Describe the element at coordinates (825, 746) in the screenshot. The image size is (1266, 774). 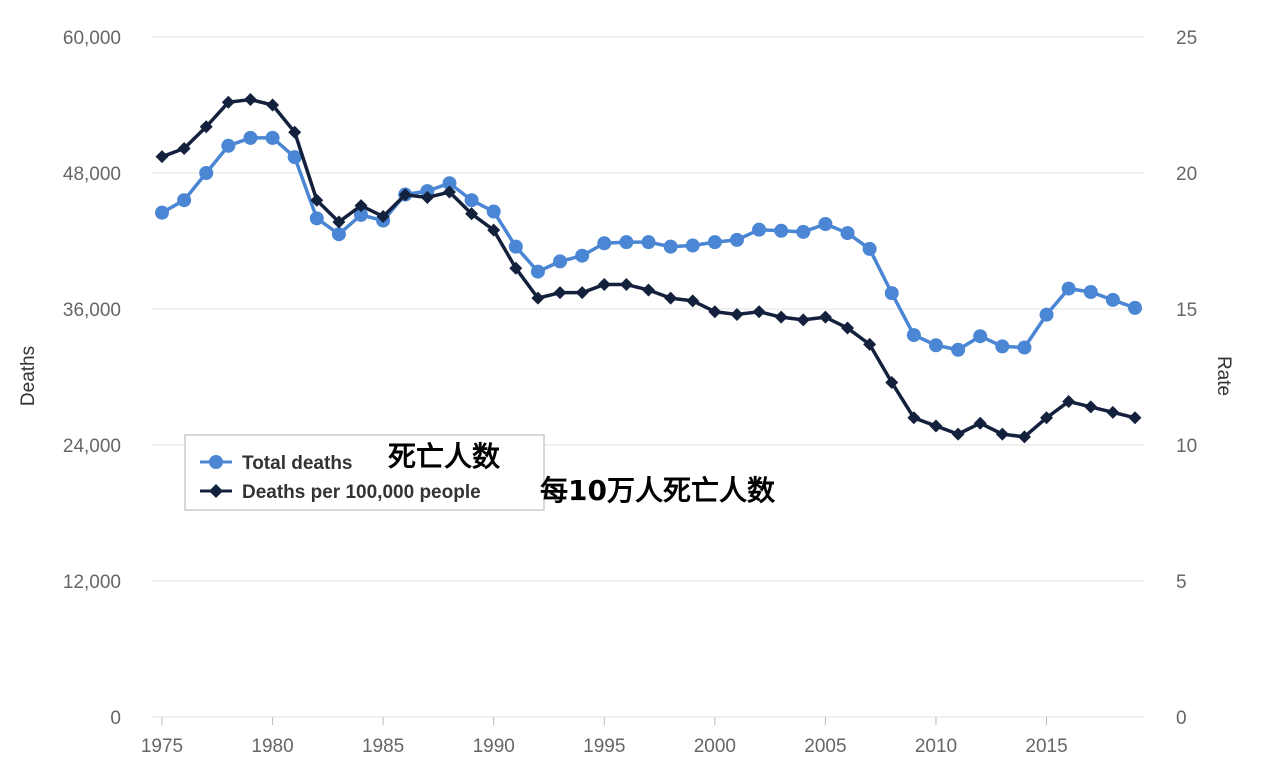
I see `x-tick-label: 2005` at that location.